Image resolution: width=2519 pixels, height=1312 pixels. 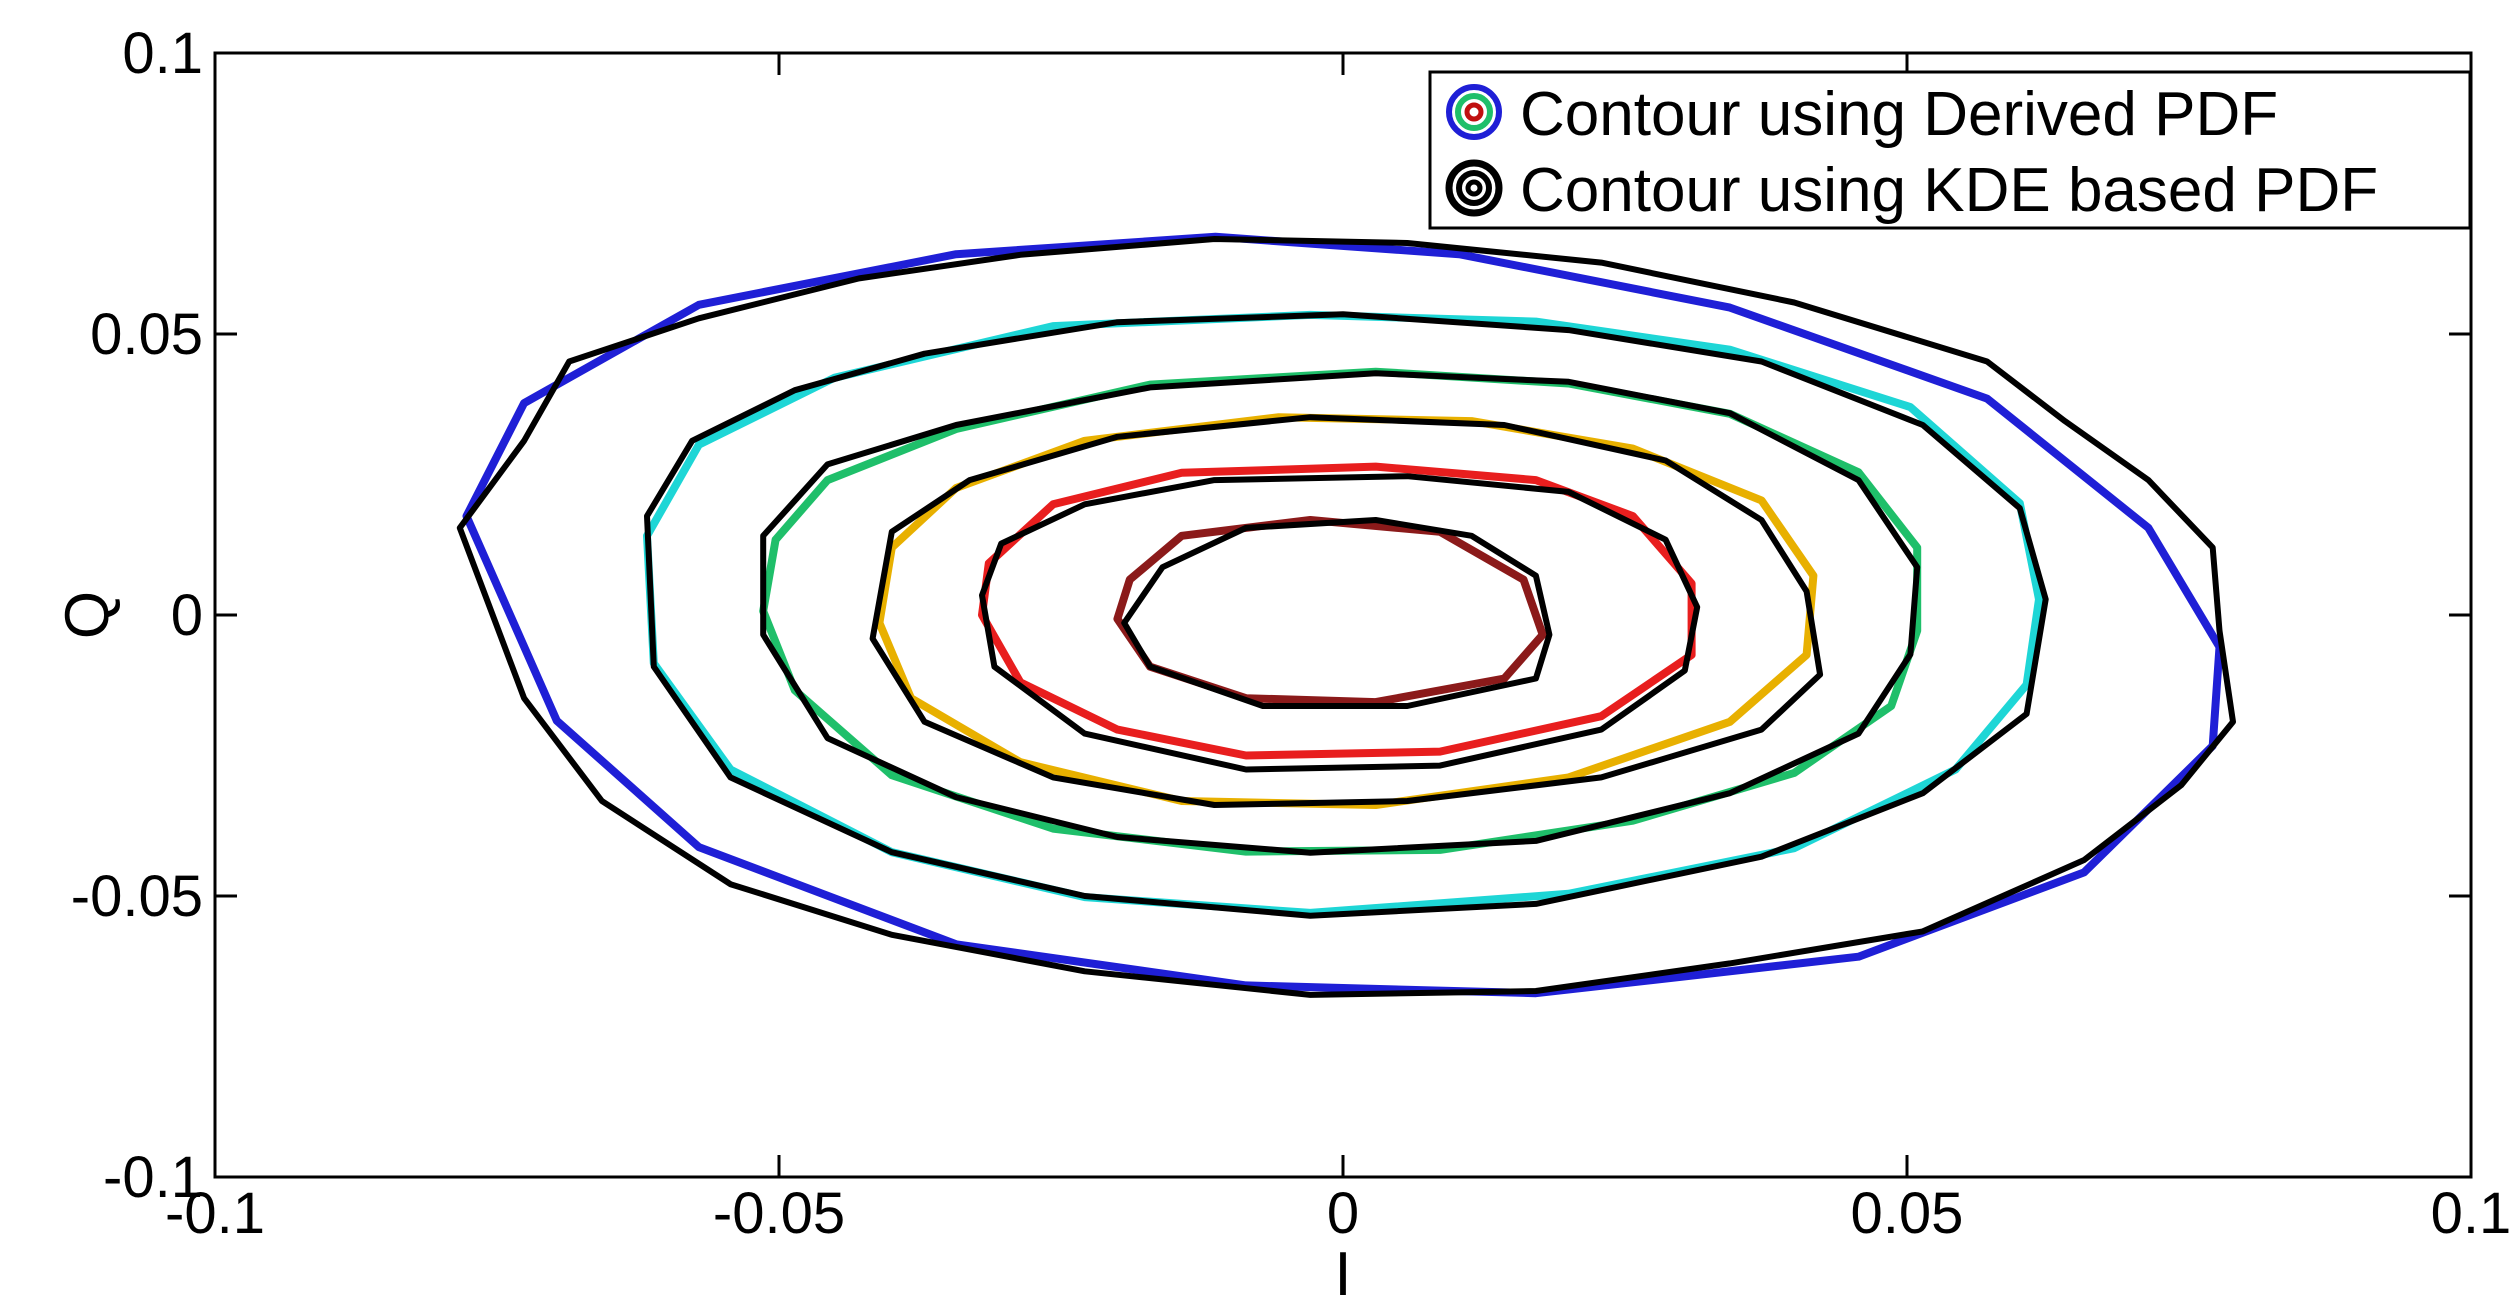 I want to click on x-tick-label: 0, so click(x=1343, y=1213).